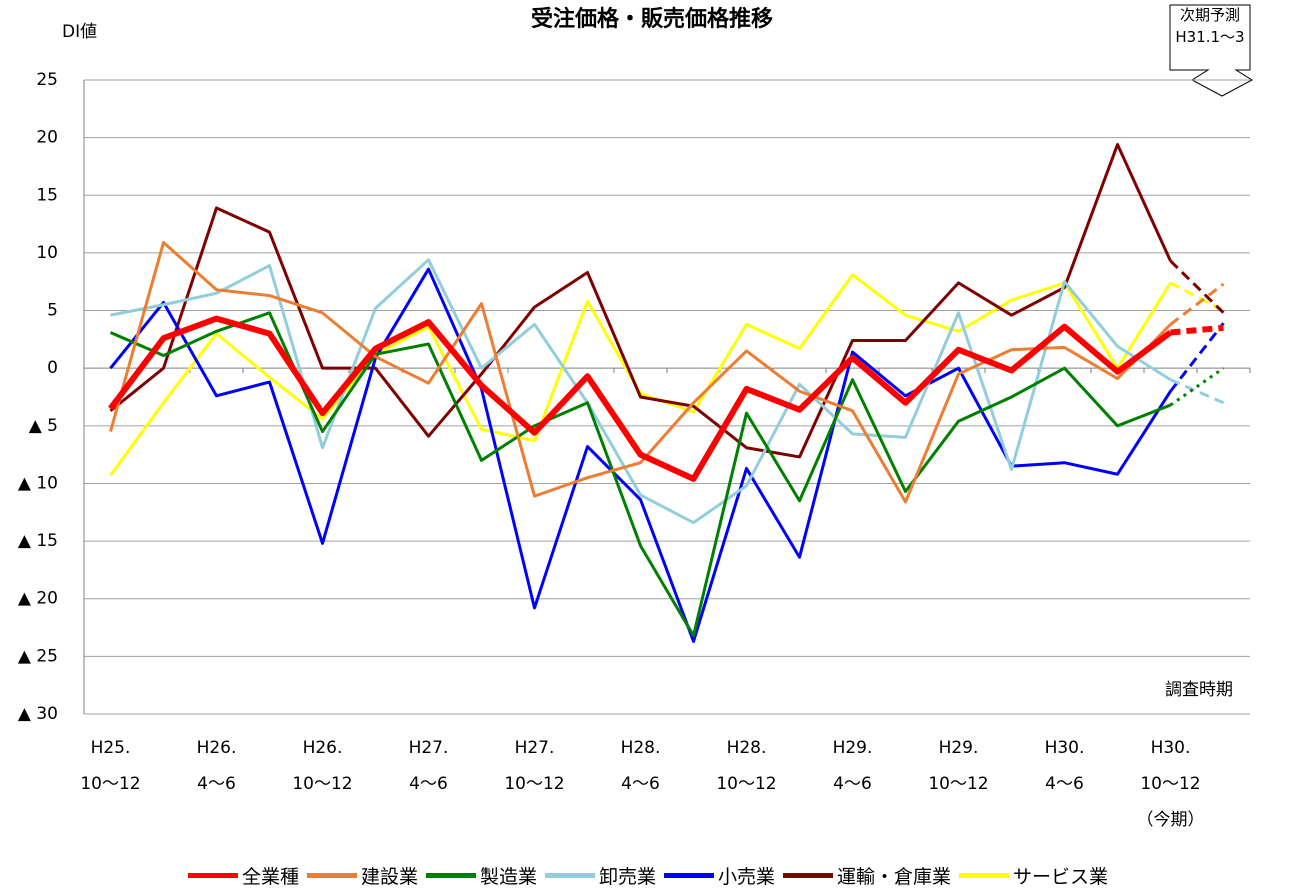  Describe the element at coordinates (1064, 766) in the screenshot. I see `x-tick-label: H30. 4〜6` at that location.